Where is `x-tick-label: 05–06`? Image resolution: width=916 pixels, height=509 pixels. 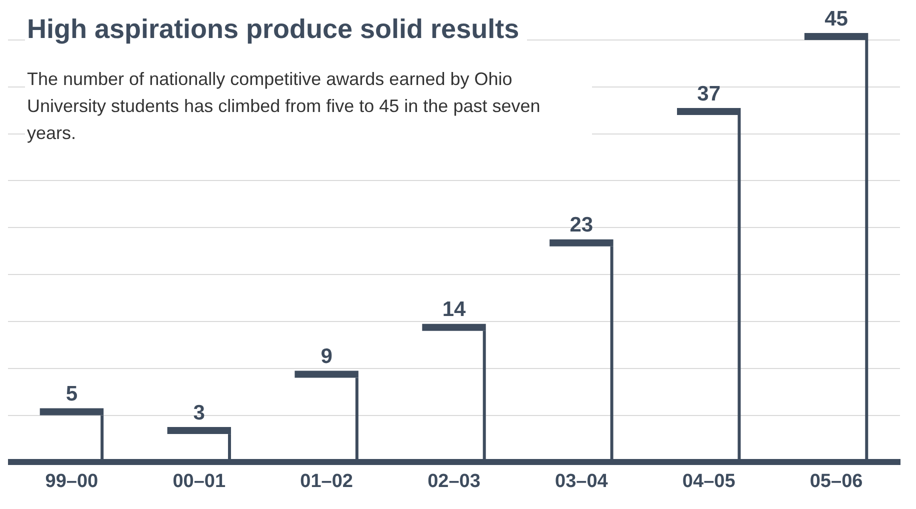
x-tick-label: 05–06 is located at coordinates (836, 481).